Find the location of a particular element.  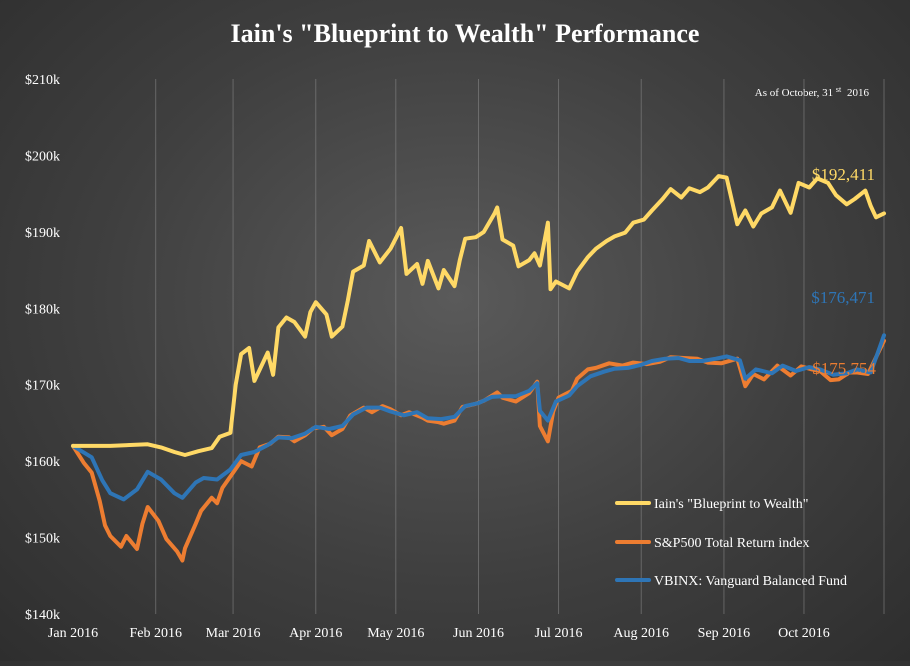

y-tick-label: $160k is located at coordinates (42, 462).